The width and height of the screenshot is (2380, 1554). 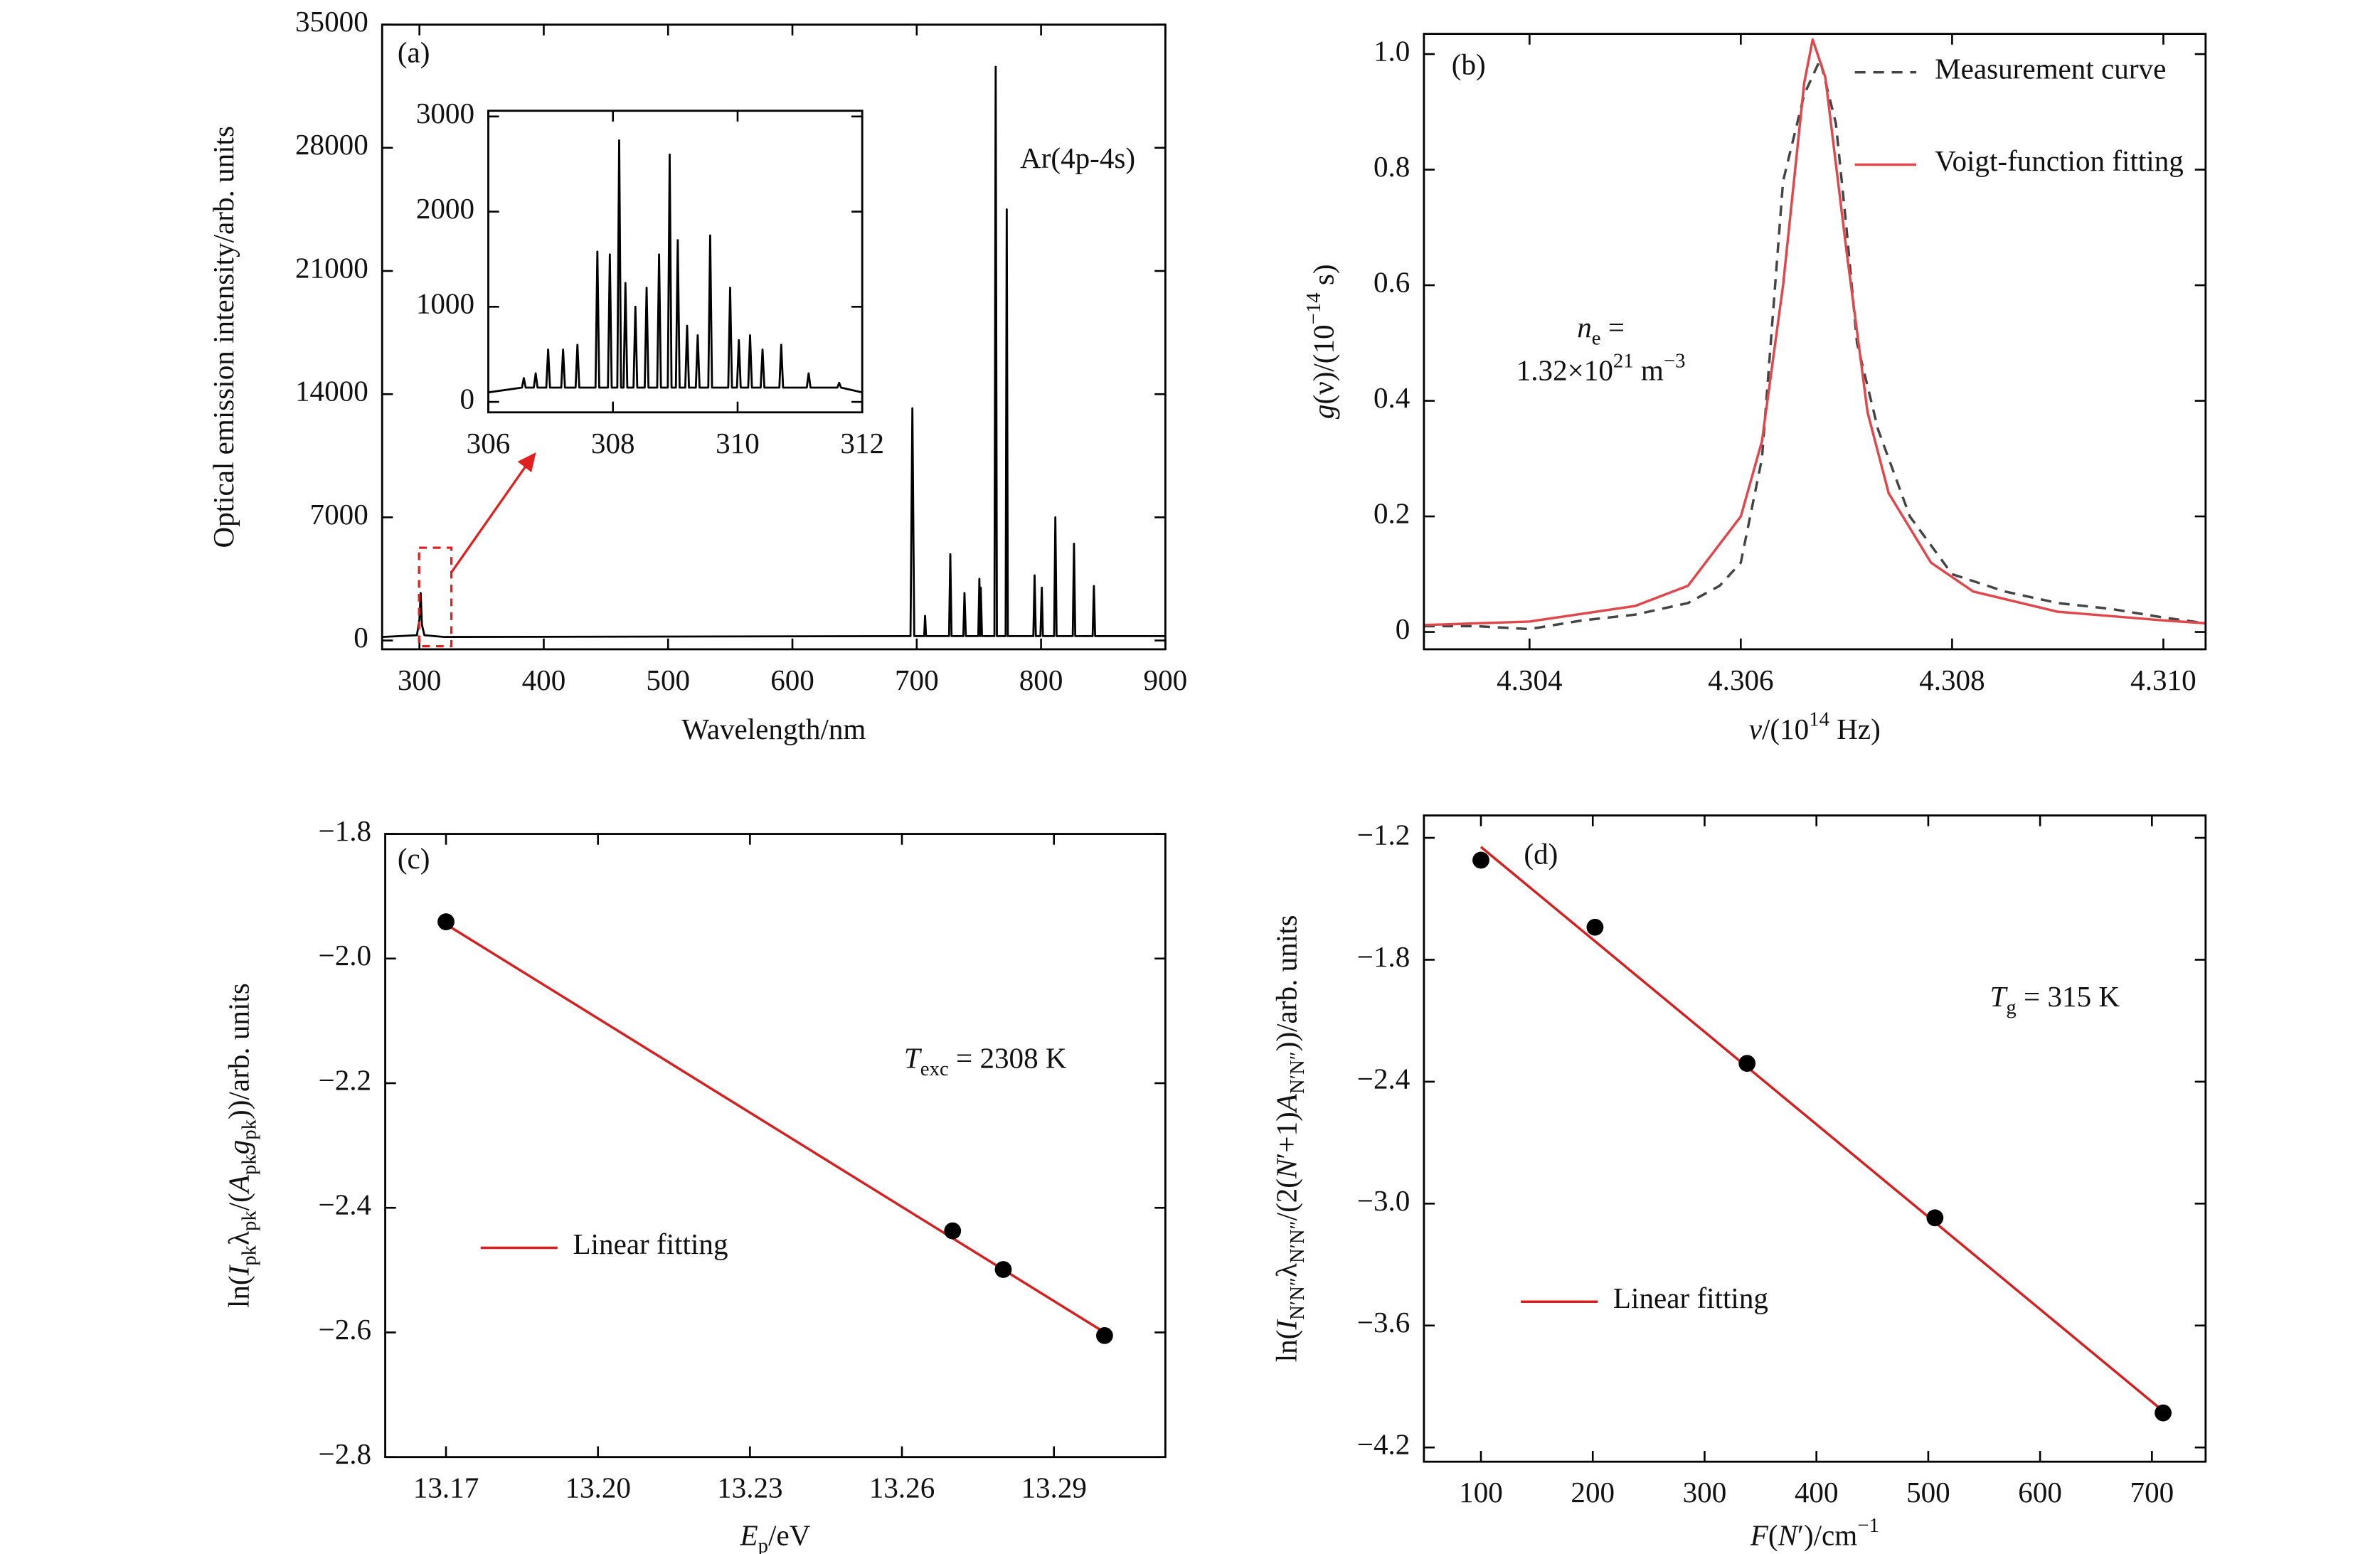 What do you see at coordinates (489, 443) in the screenshot?
I see `x-tick-label: 306` at bounding box center [489, 443].